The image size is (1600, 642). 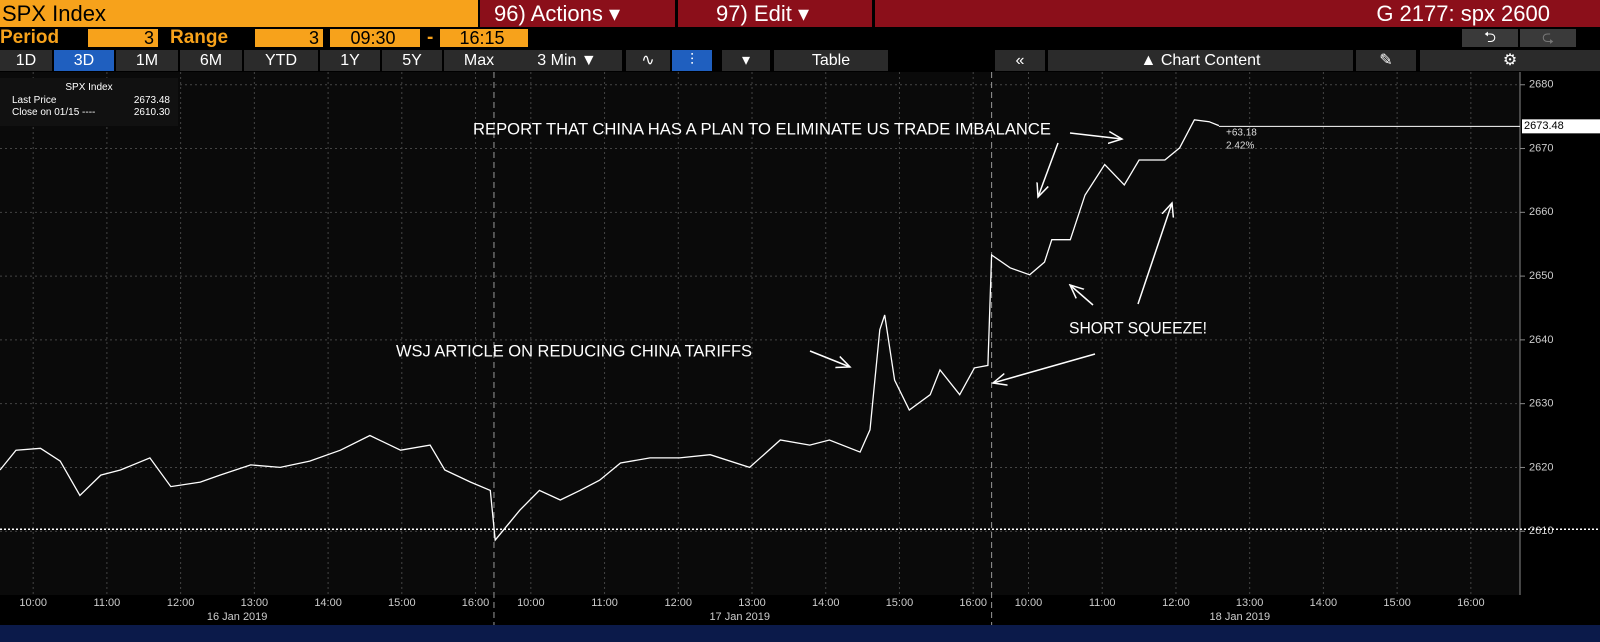 What do you see at coordinates (800, 633) in the screenshot?
I see `news-ticker` at bounding box center [800, 633].